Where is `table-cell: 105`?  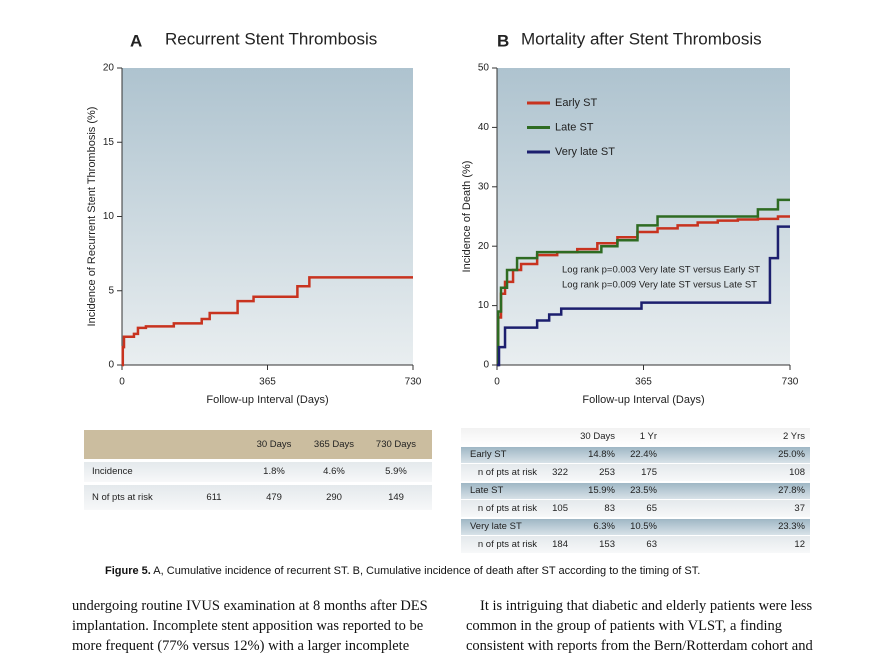 table-cell: 105 is located at coordinates (560, 508).